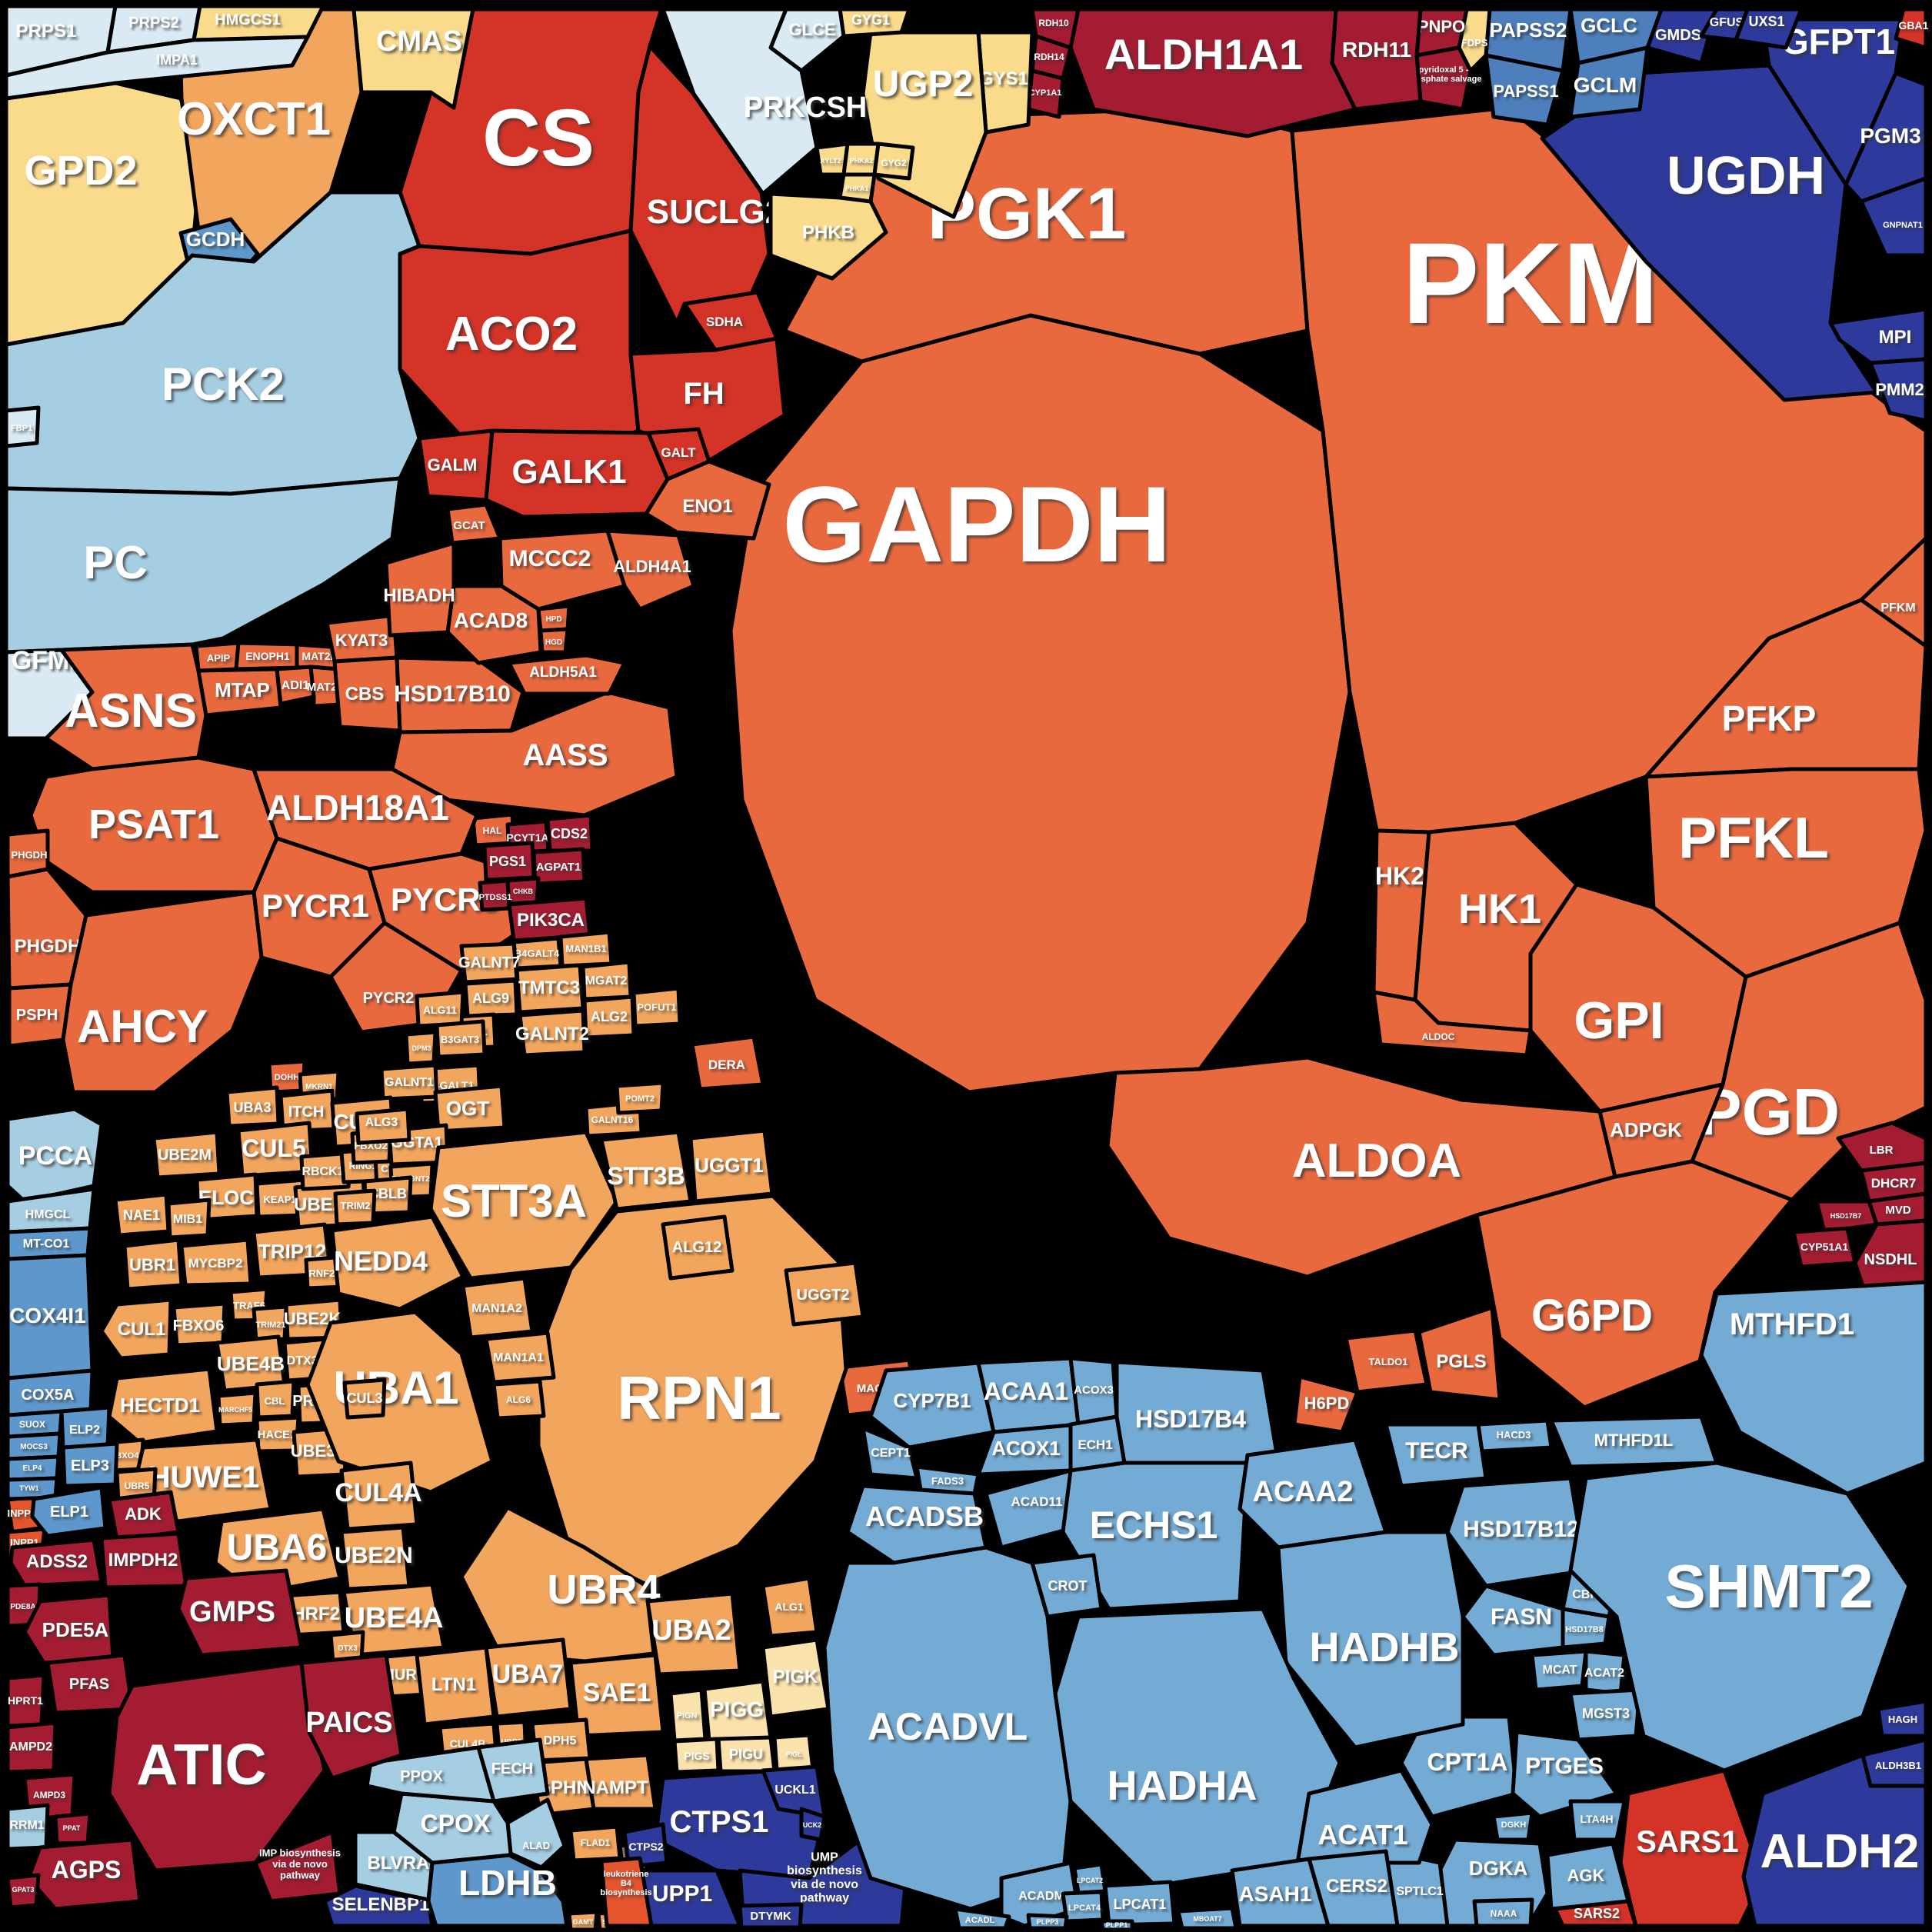 This screenshot has width=1932, height=1932. Describe the element at coordinates (1890, 1253) in the screenshot. I see `cell-nsdhl` at that location.